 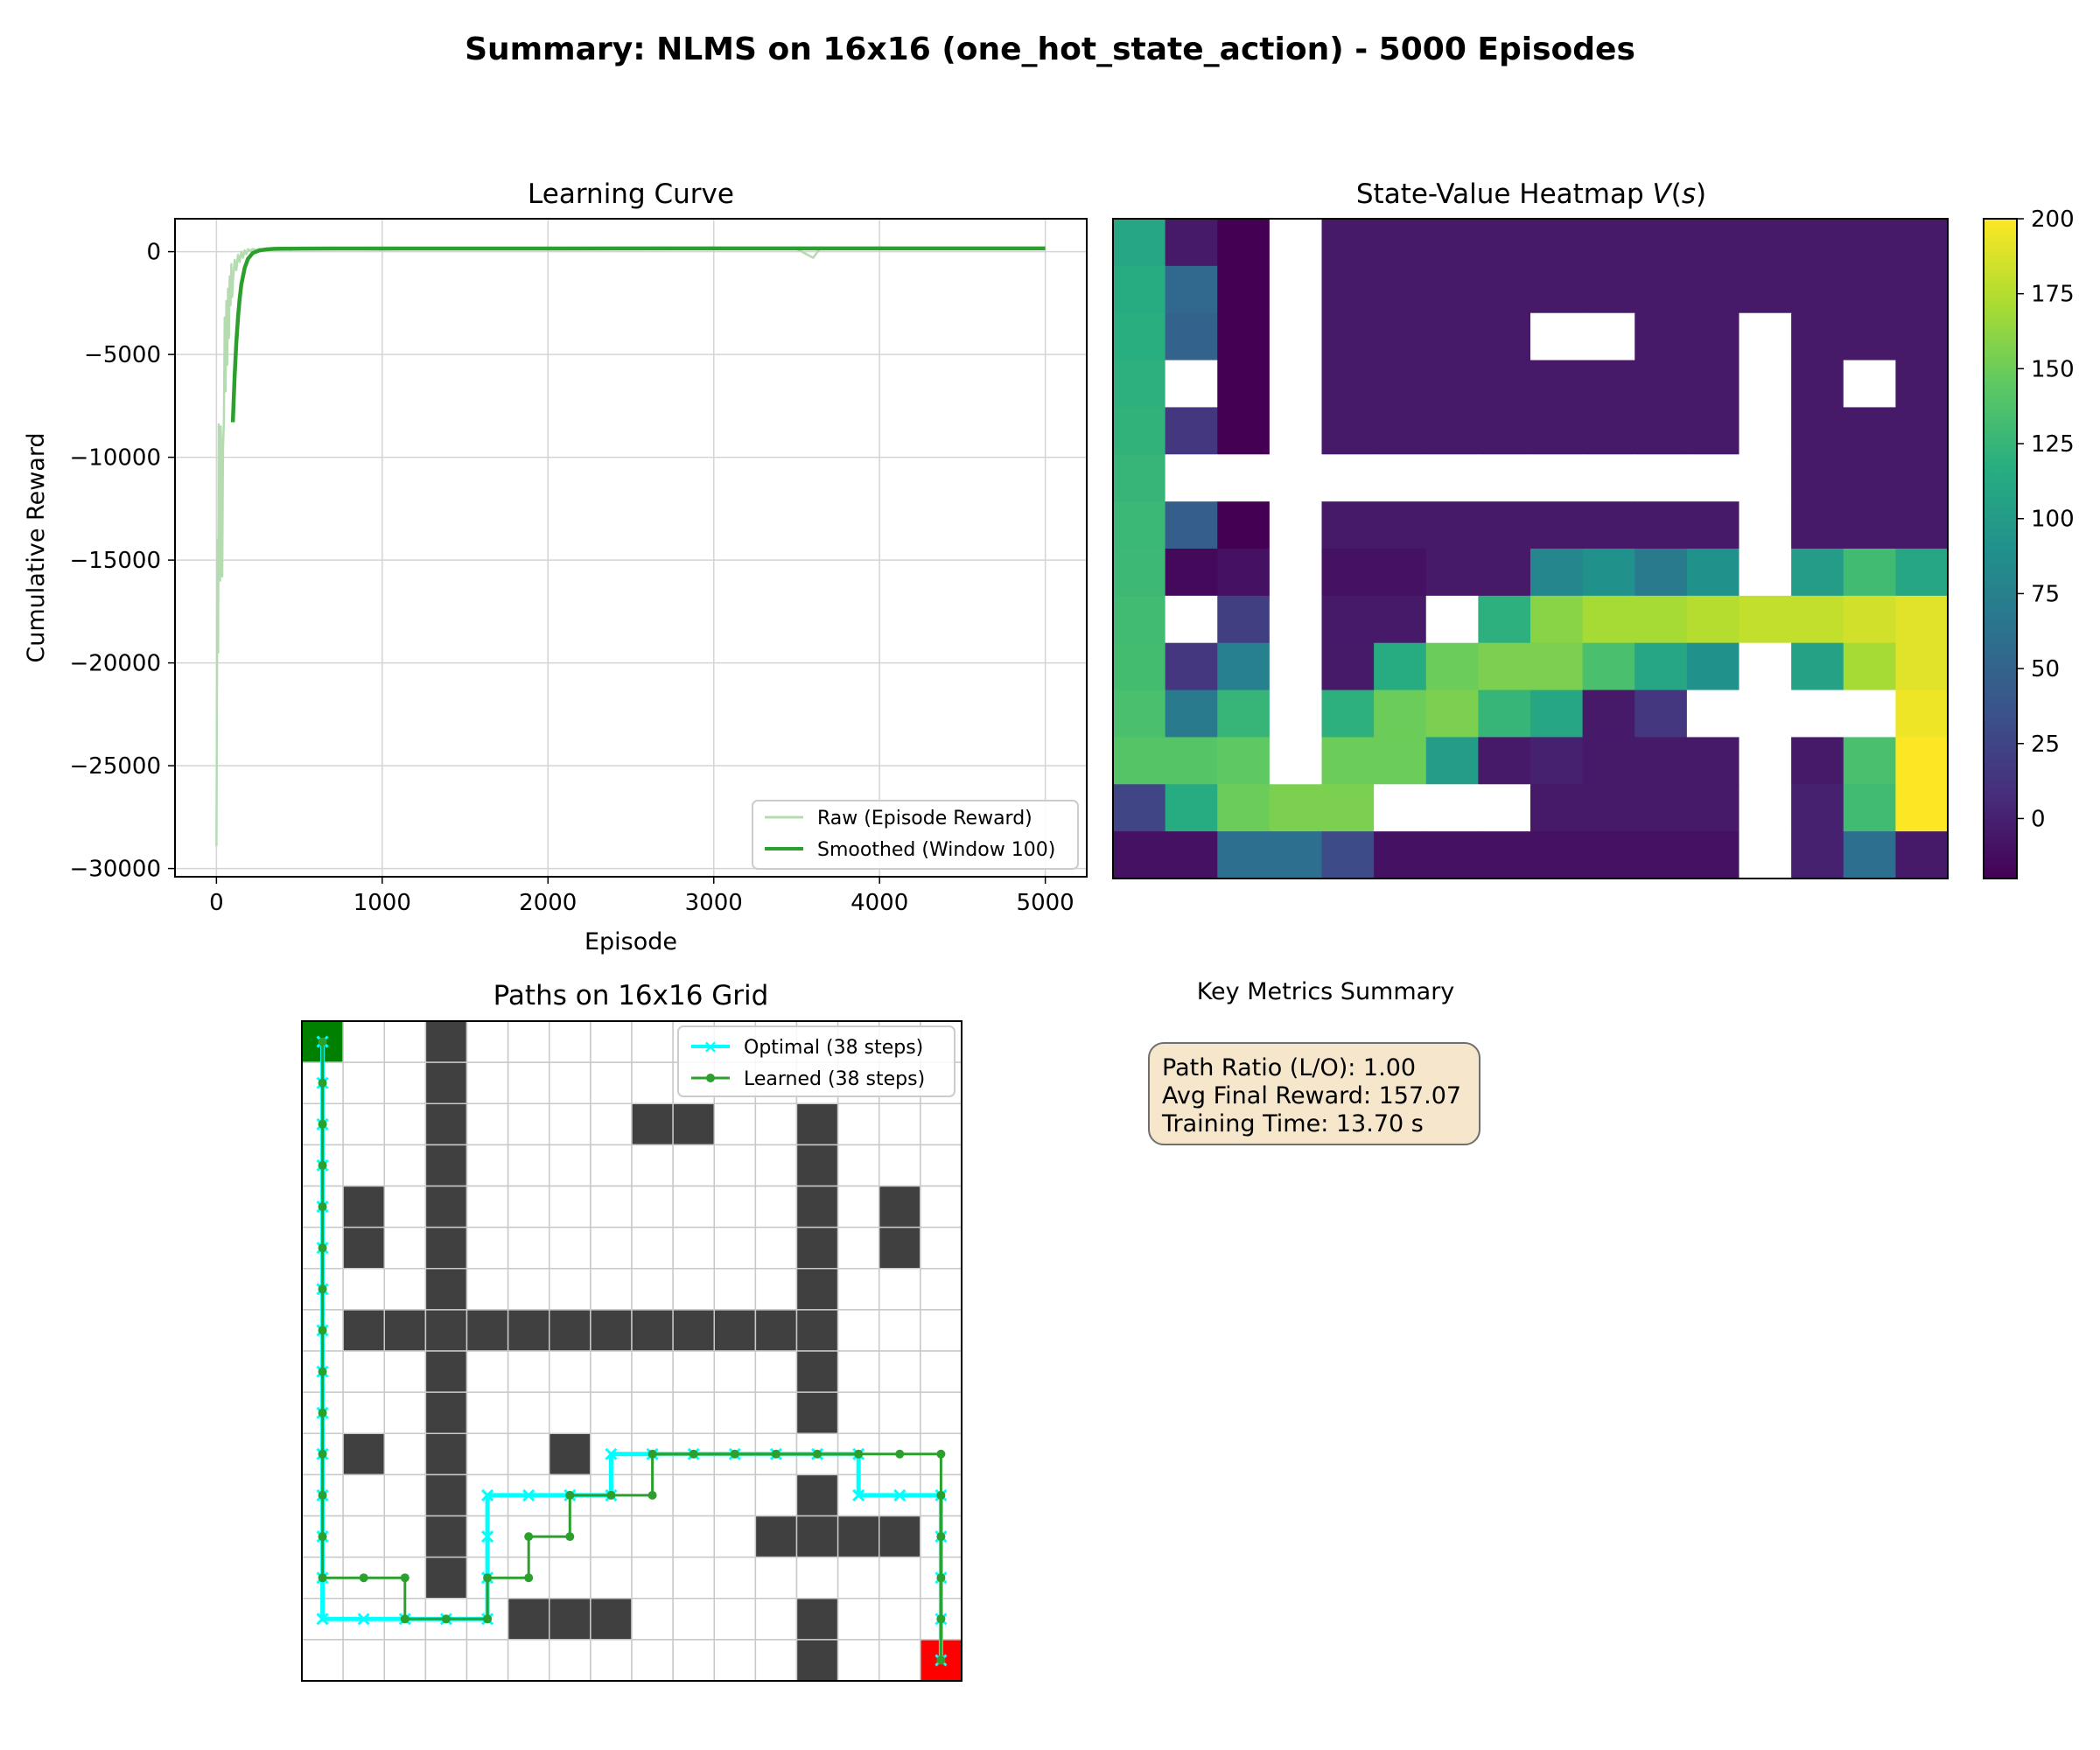 What do you see at coordinates (2053, 295) in the screenshot?
I see `colorbar-tick-label: 175` at bounding box center [2053, 295].